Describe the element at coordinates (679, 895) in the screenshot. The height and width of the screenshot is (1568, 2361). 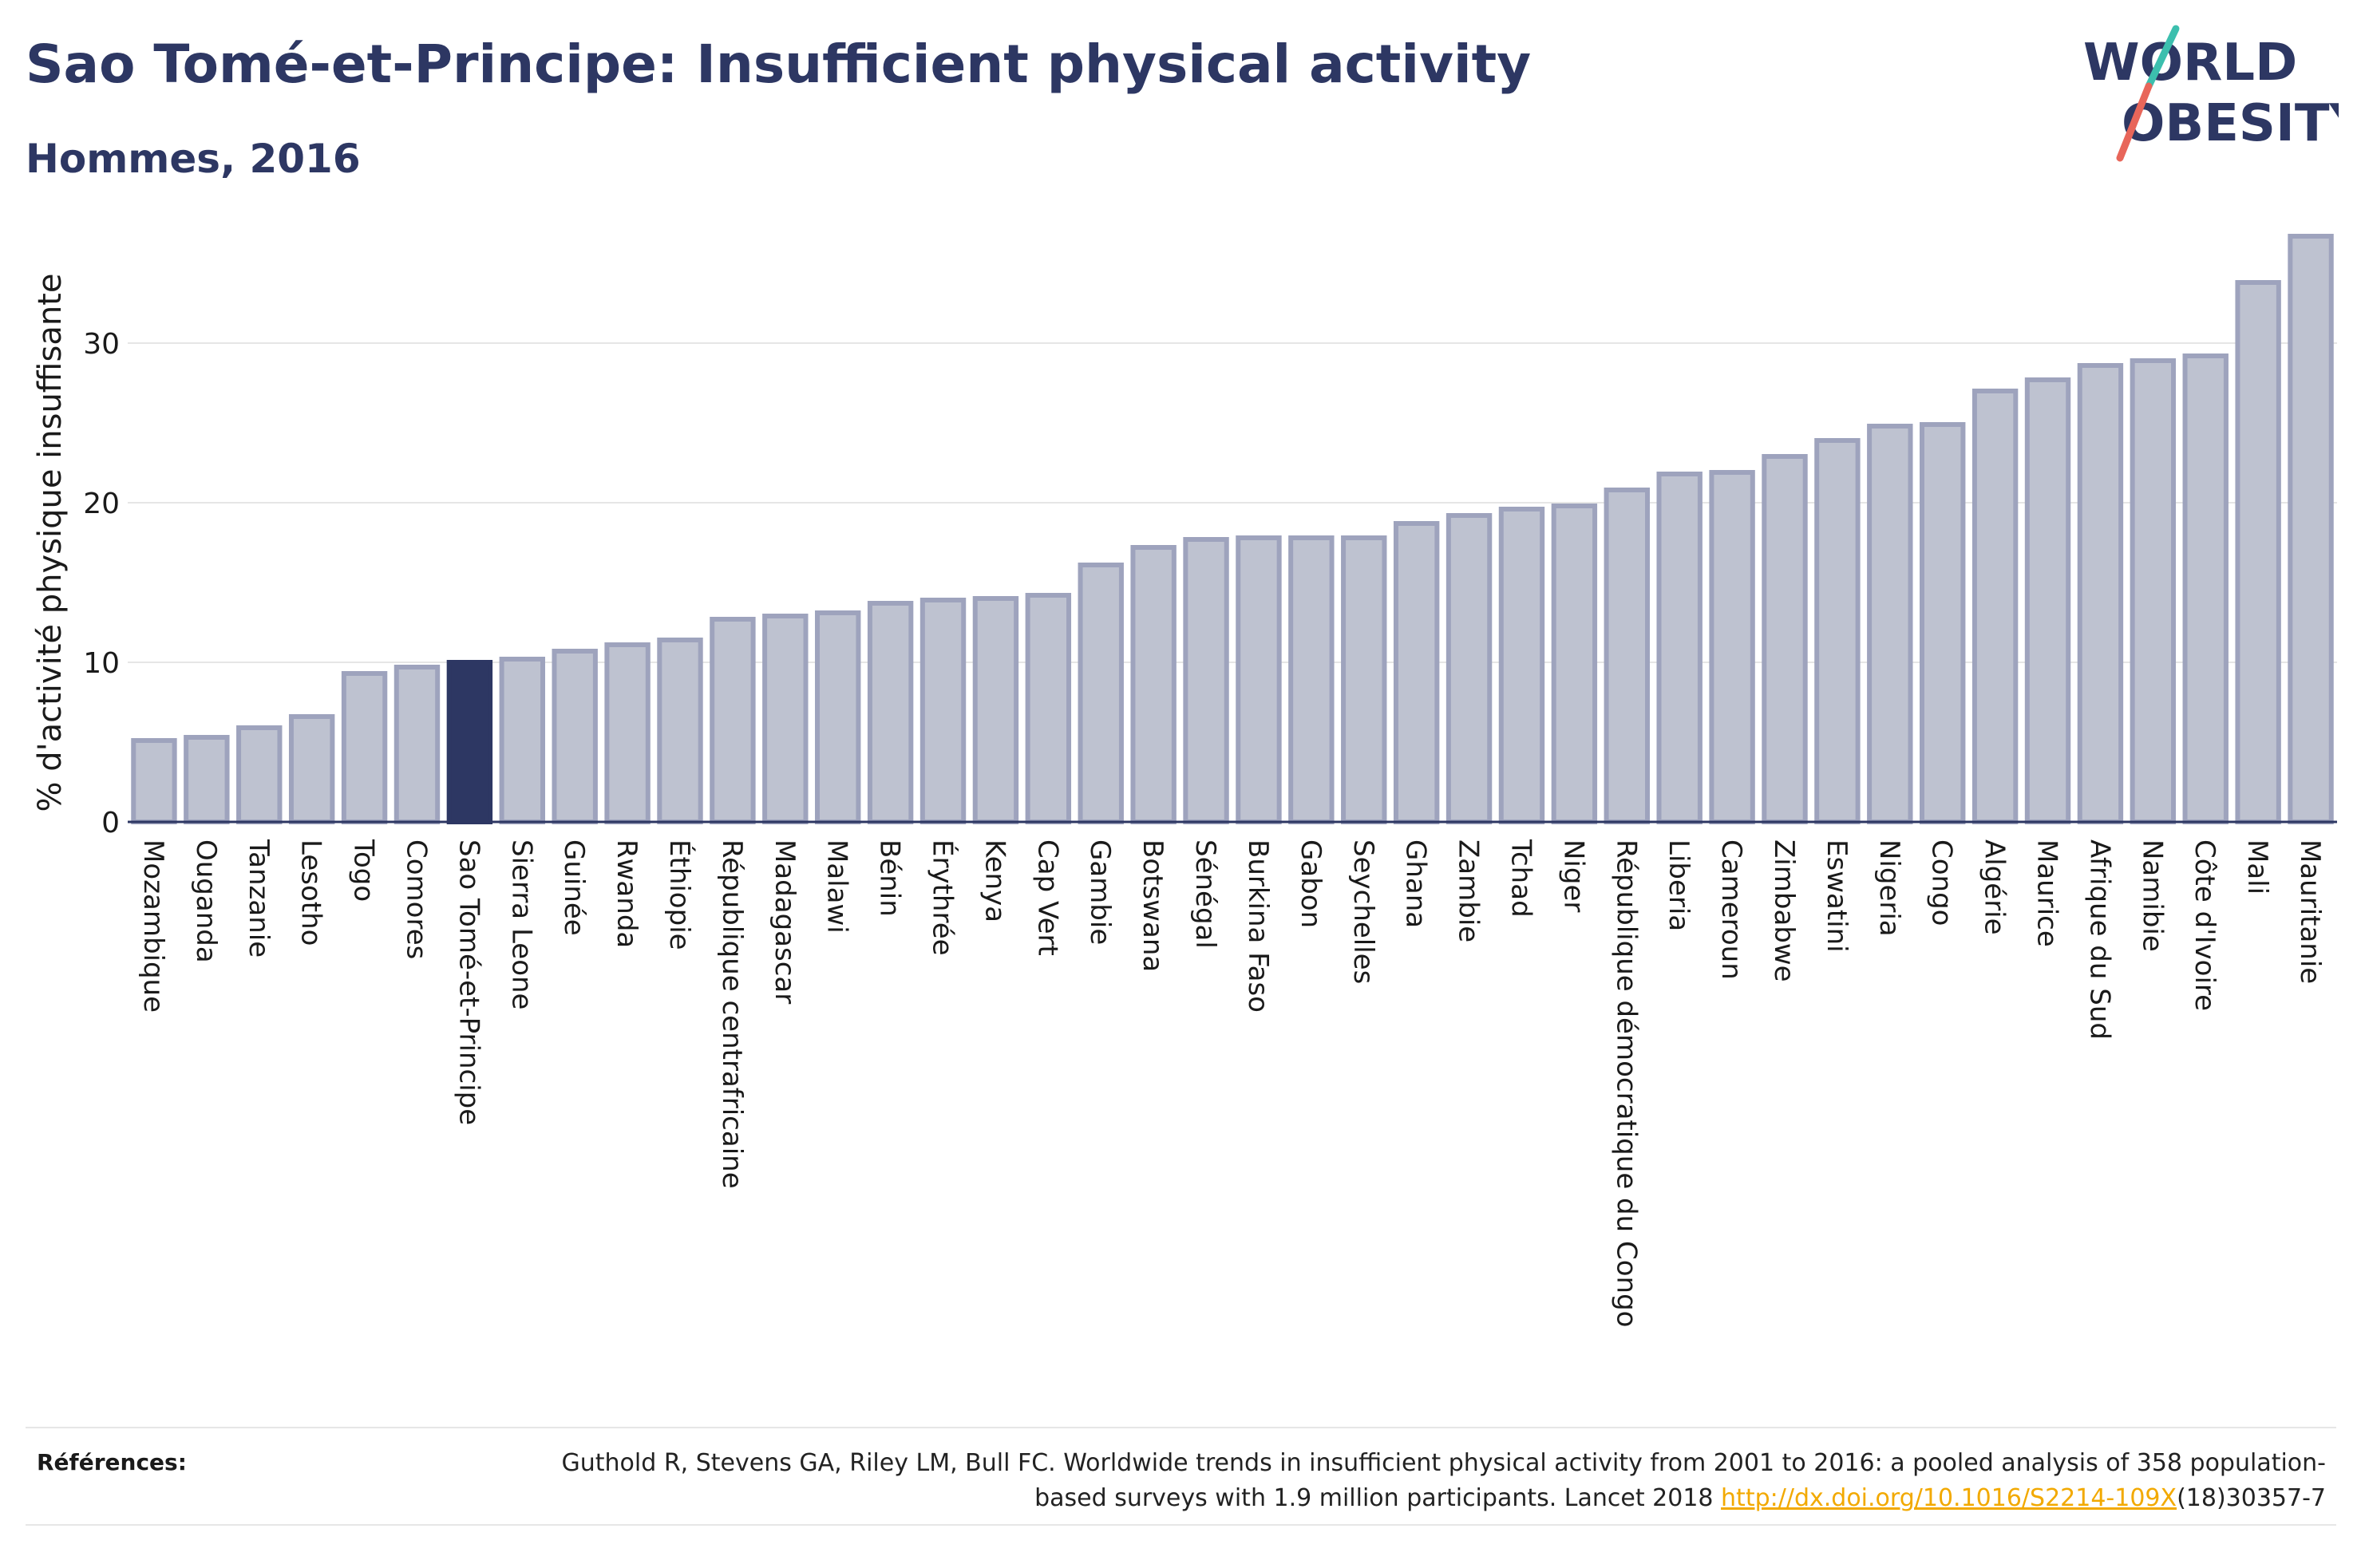
I see `x-tick-label: Éthiopie` at that location.